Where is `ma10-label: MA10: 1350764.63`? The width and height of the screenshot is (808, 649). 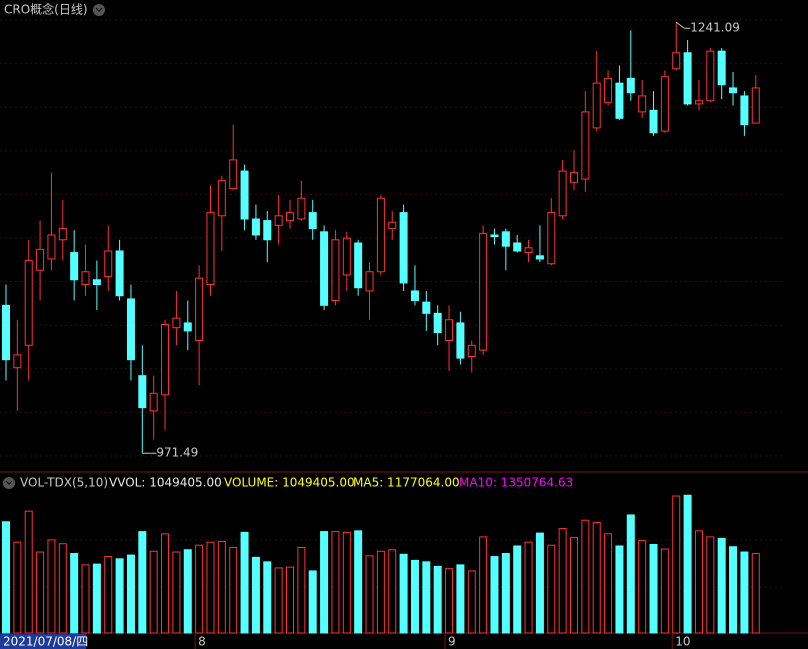 ma10-label: MA10: 1350764.63 is located at coordinates (516, 483).